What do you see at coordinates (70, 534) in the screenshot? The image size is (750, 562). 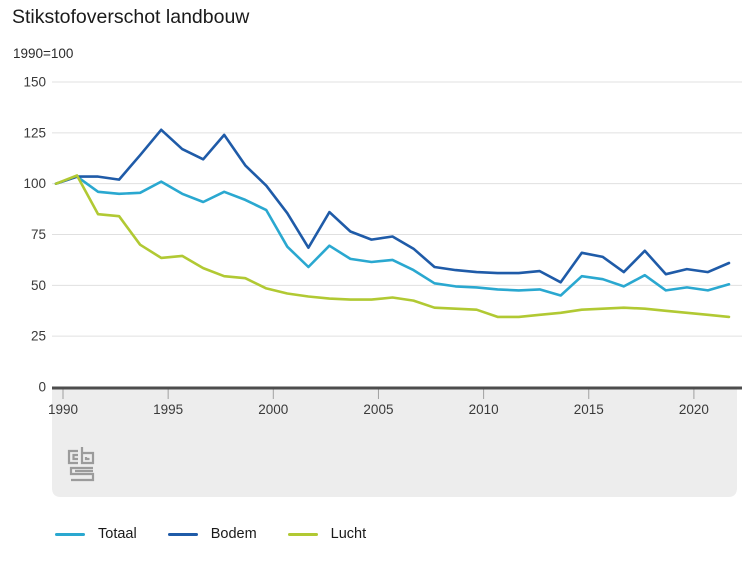 I see `totaal-line-swatch` at bounding box center [70, 534].